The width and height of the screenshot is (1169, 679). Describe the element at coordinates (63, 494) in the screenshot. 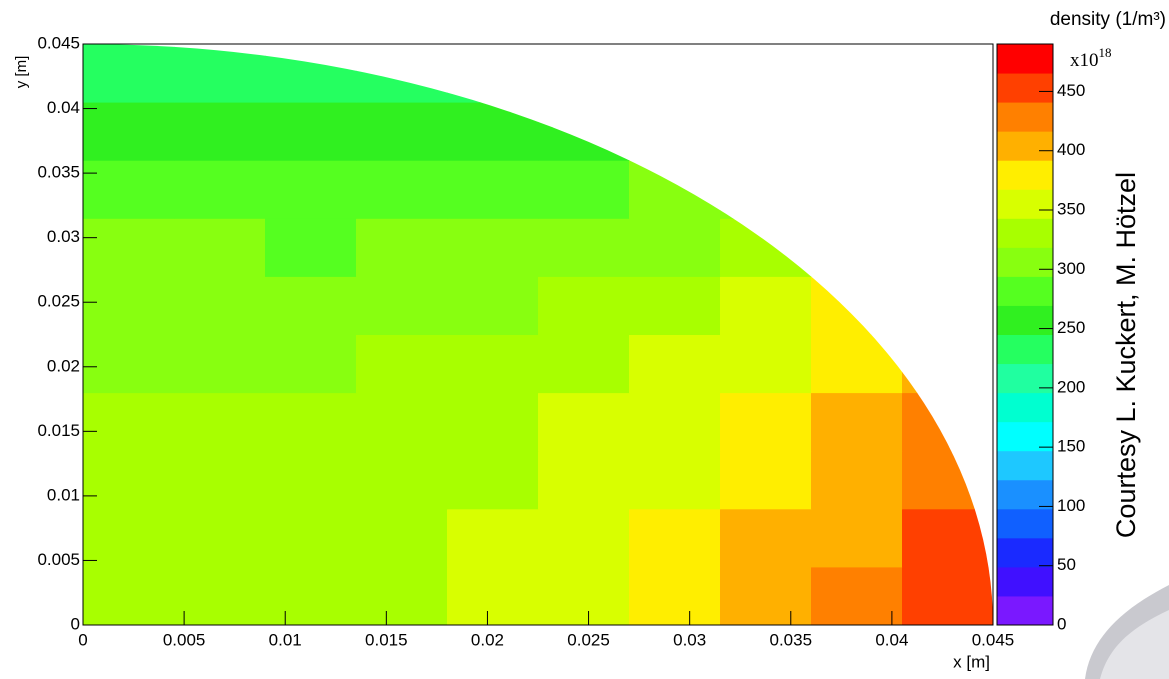

I see `y-tick-label: 0.01` at that location.